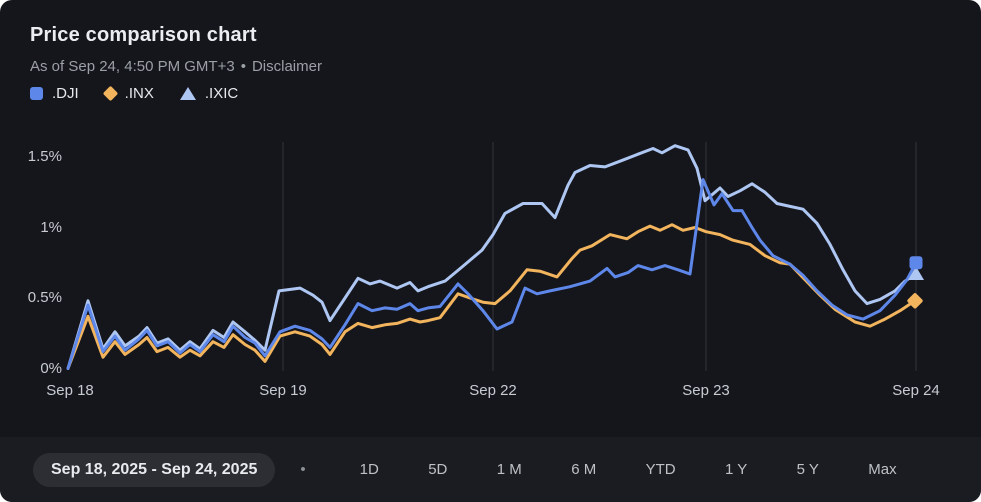 The image size is (981, 502). I want to click on x-tick-label: Sep 18, so click(70, 390).